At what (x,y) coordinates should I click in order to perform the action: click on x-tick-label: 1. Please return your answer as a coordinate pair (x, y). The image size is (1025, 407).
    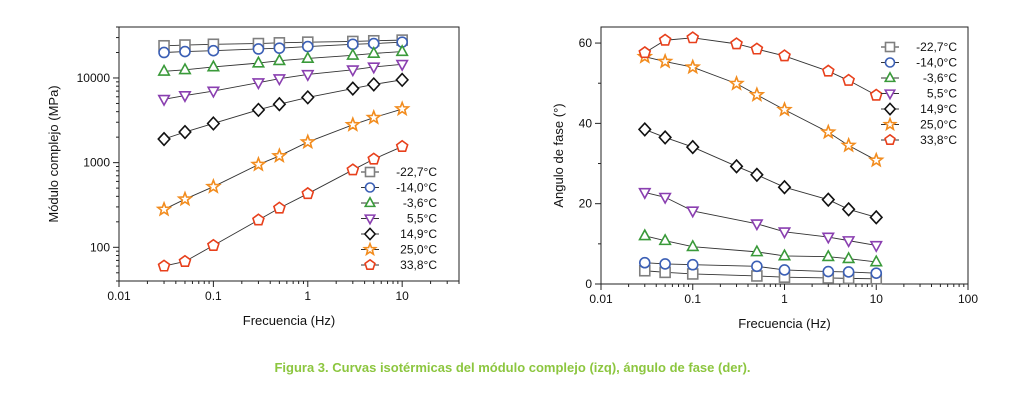
    Looking at the image, I should click on (784, 299).